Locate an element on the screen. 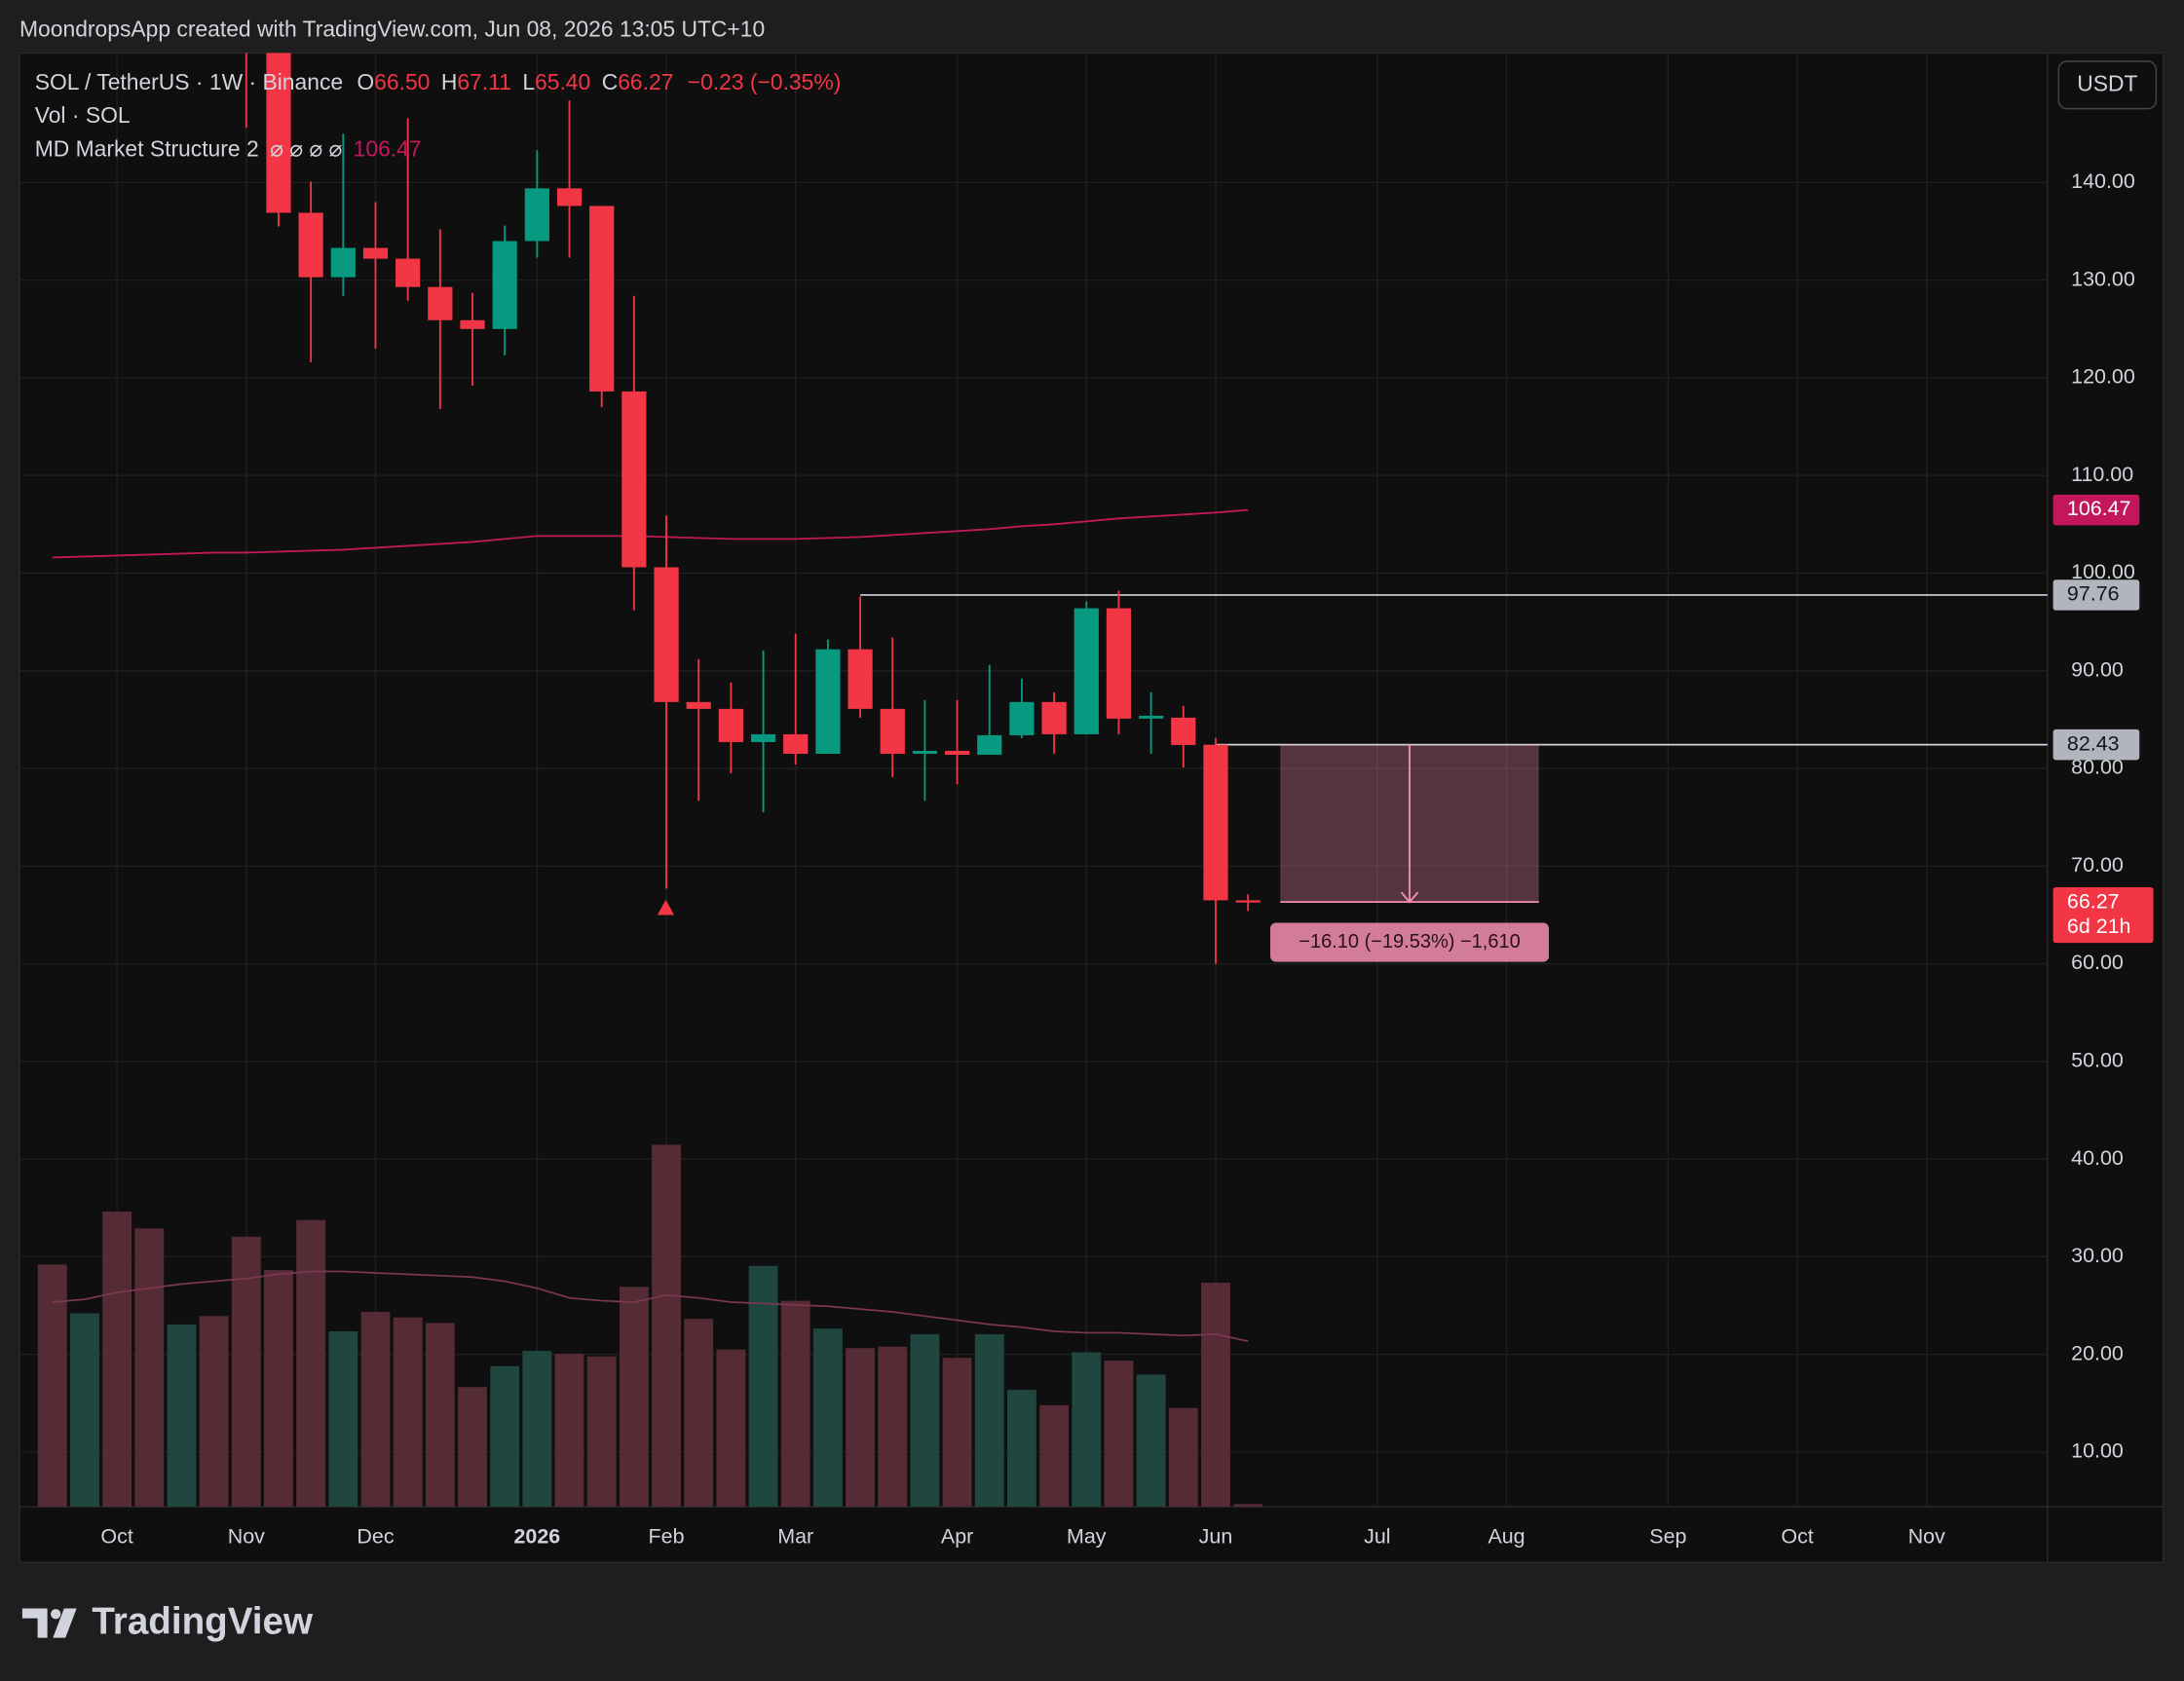  legend-key: L is located at coordinates (528, 81).